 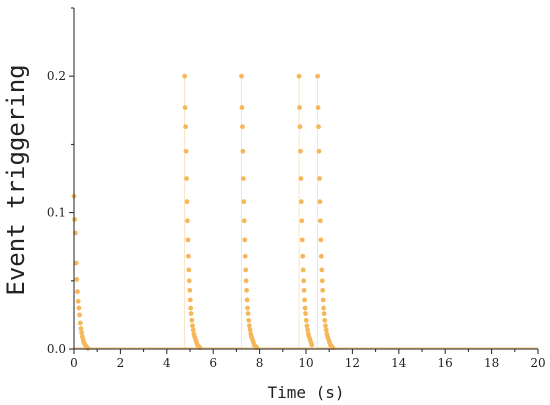 I want to click on x-tick-label: 12, so click(x=352, y=363).